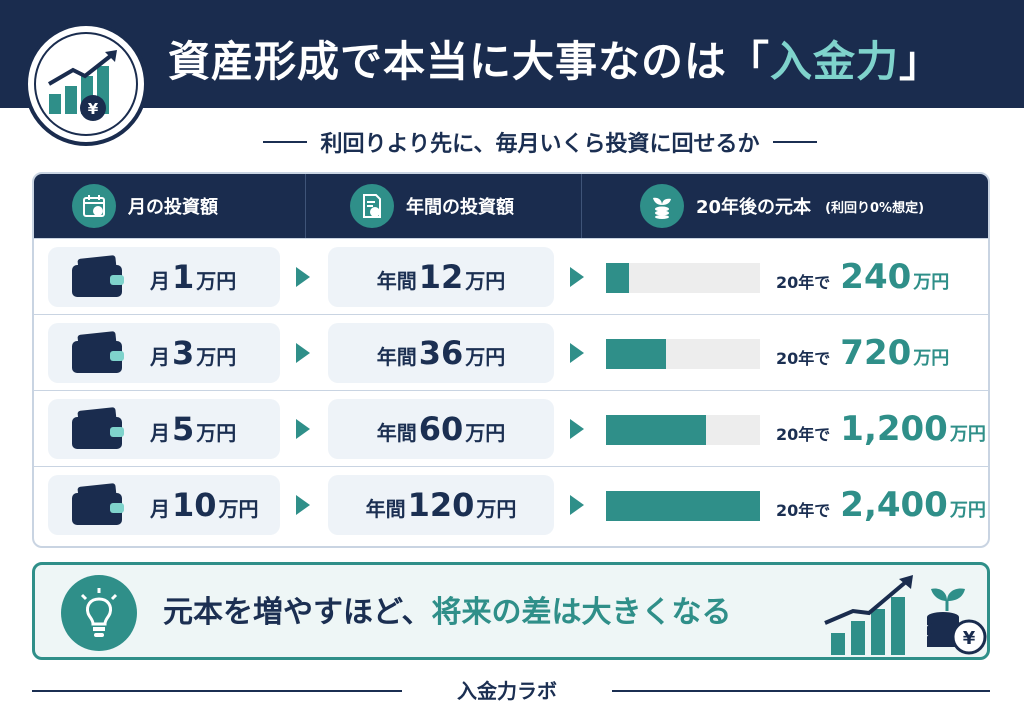 The height and width of the screenshot is (725, 1024). What do you see at coordinates (193, 277) in the screenshot?
I see `monthly-amount: 月 1 万円` at bounding box center [193, 277].